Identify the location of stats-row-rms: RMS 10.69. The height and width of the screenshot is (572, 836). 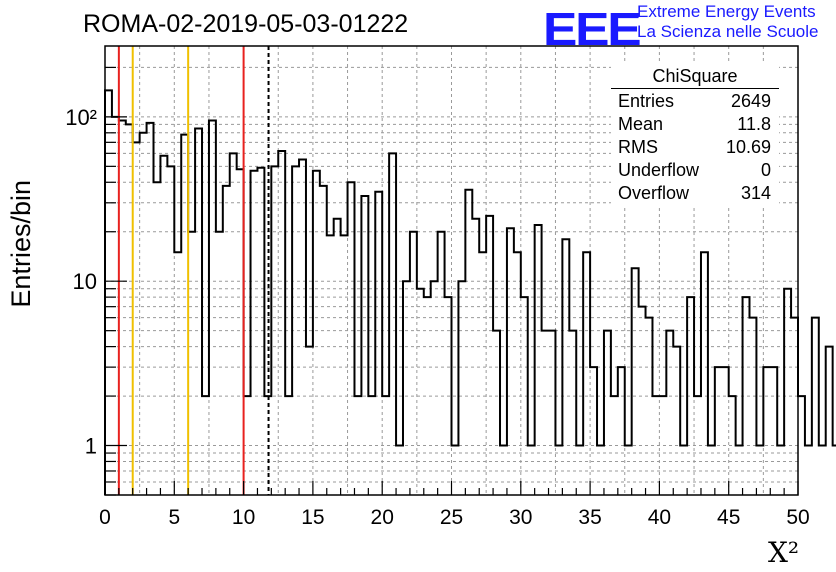
(695, 147).